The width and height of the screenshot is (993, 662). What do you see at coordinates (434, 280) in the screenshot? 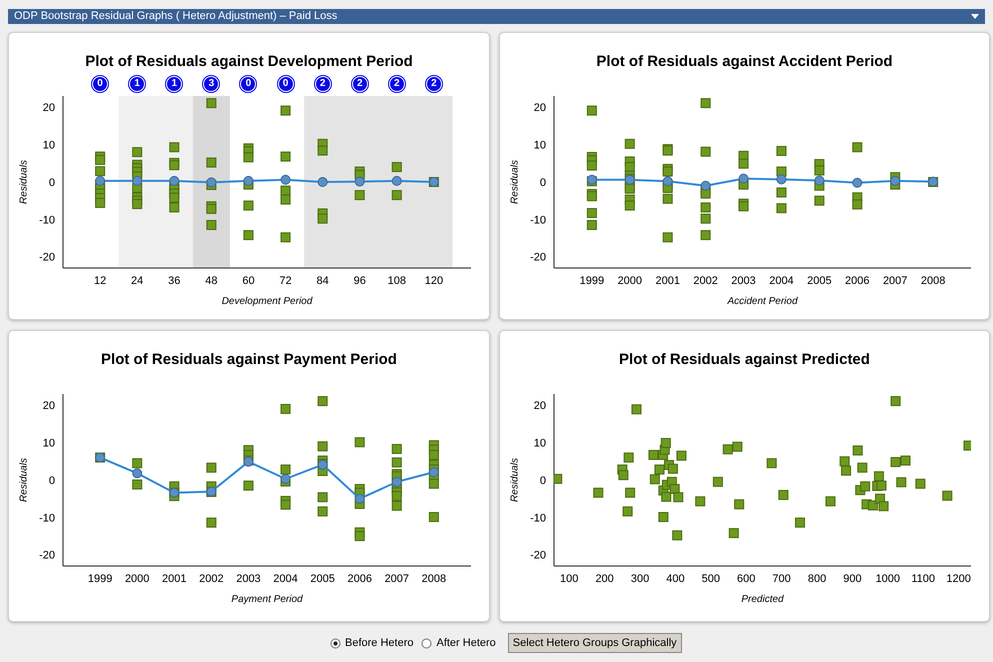
I see `x-tick-label: 120` at bounding box center [434, 280].